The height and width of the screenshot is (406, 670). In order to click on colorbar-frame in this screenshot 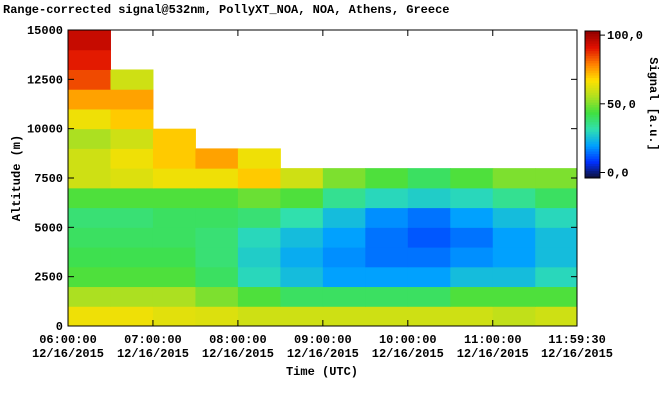, I will do `click(592, 104)`.